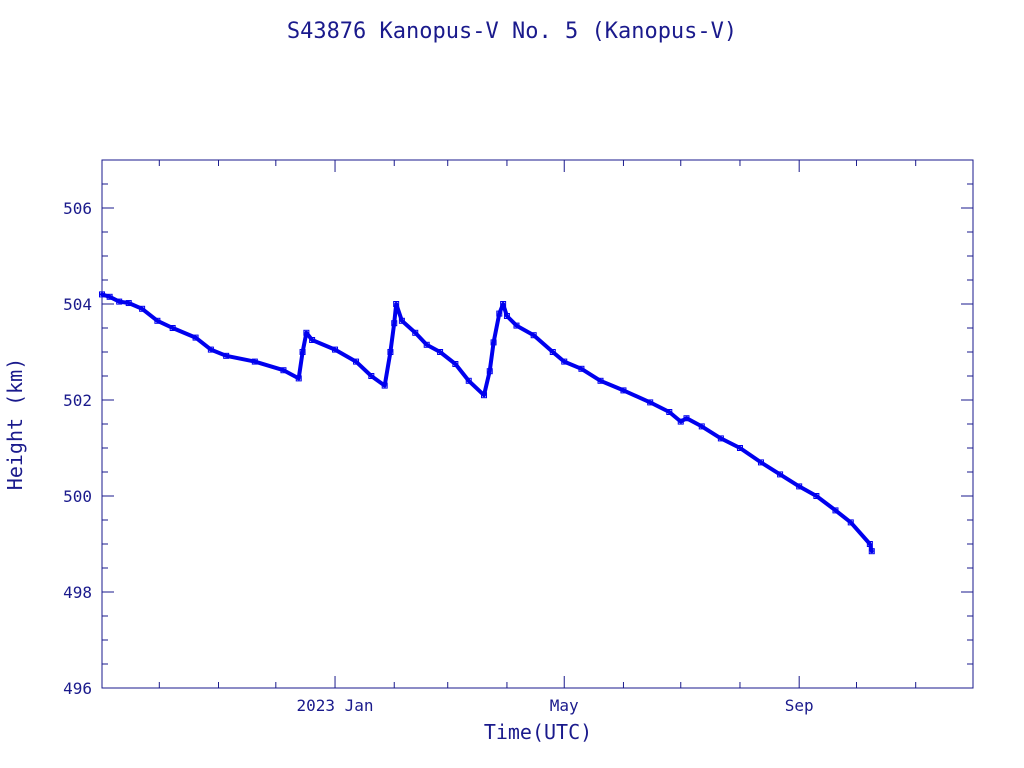 The height and width of the screenshot is (768, 1024). What do you see at coordinates (15, 424) in the screenshot?
I see `y-axis-title: Height (km)` at bounding box center [15, 424].